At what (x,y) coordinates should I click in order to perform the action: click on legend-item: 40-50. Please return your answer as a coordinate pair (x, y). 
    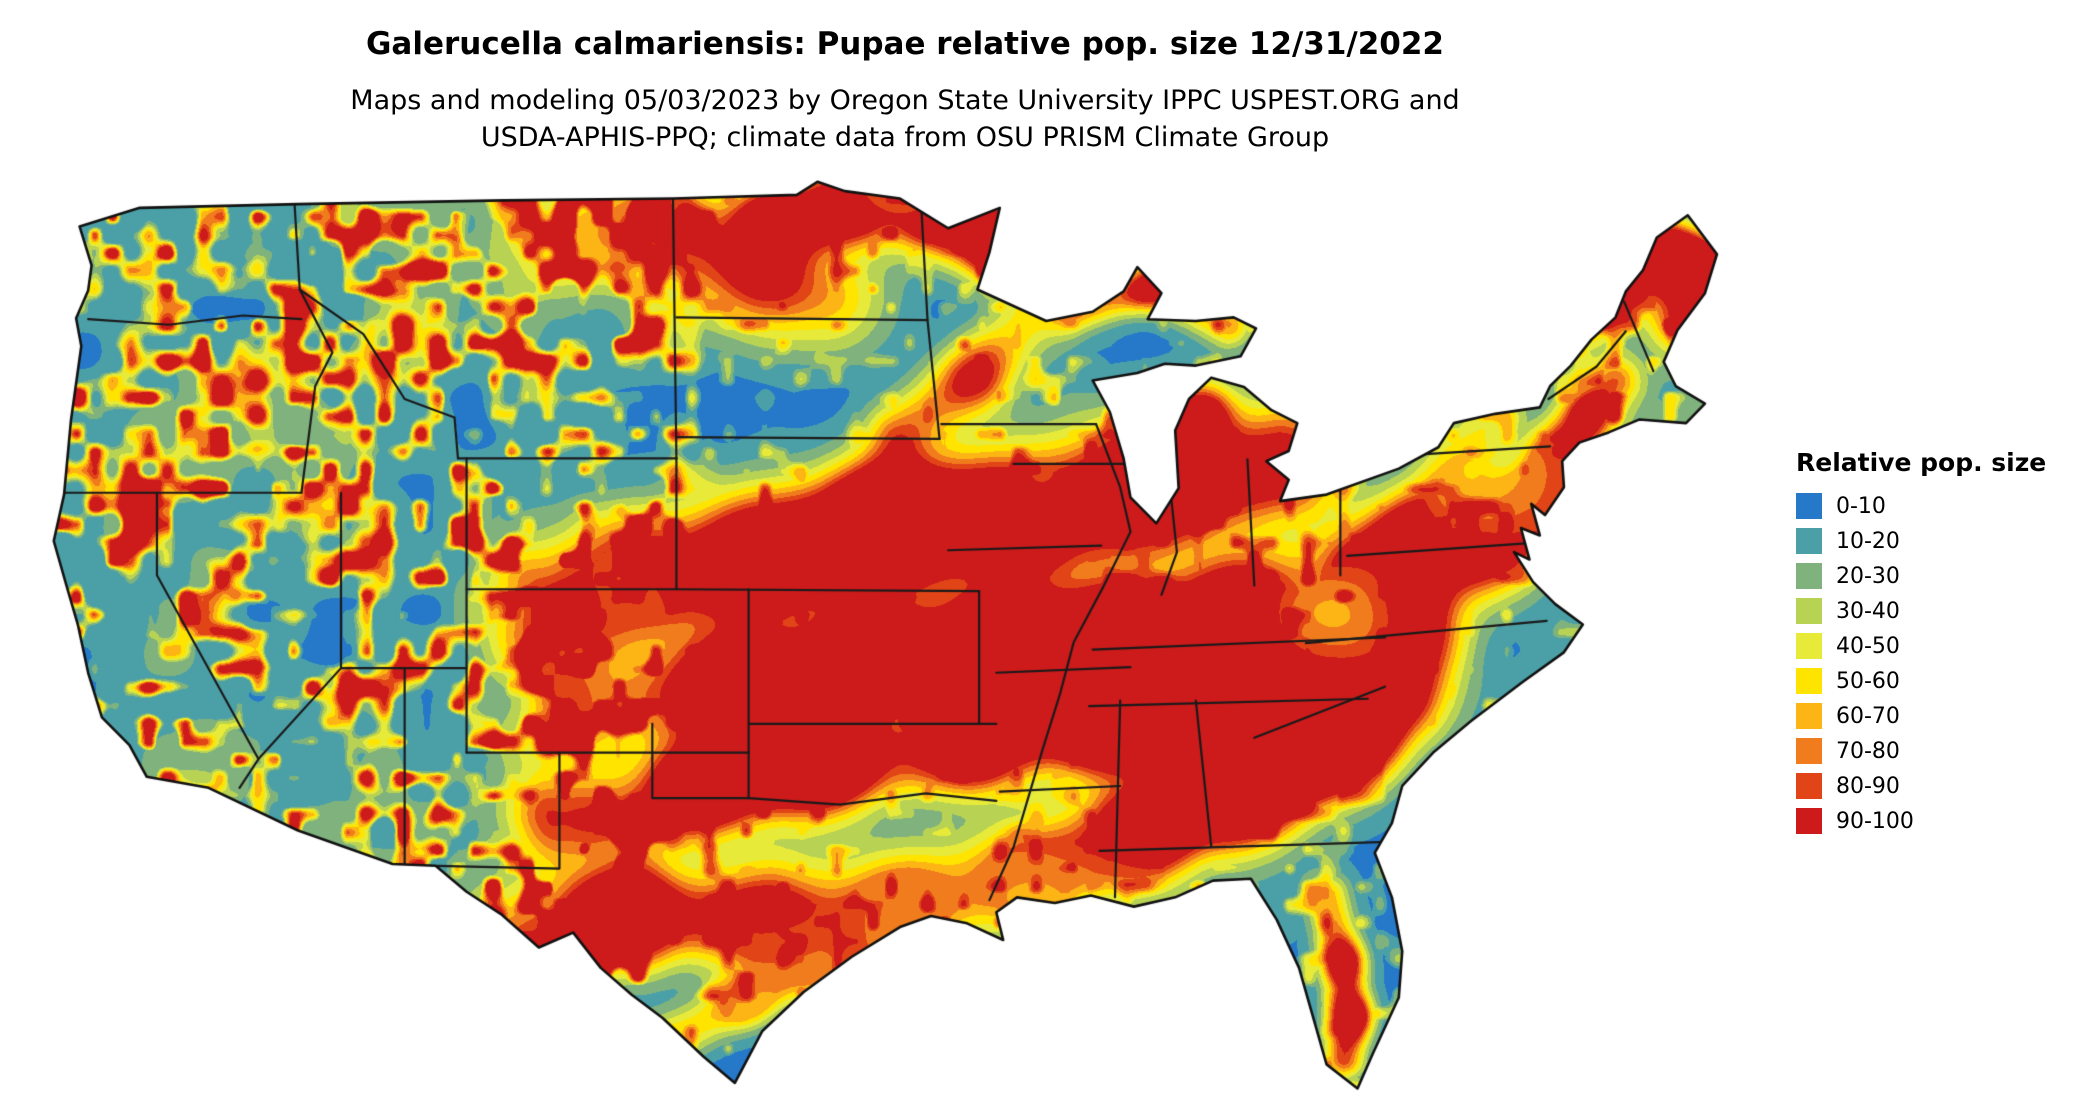
    Looking at the image, I should click on (1941, 646).